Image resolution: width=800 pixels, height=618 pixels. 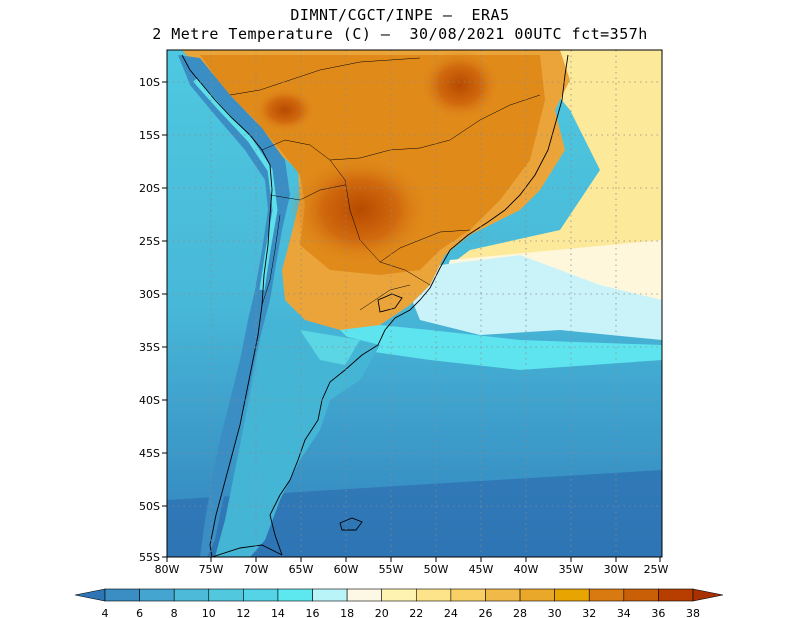 I want to click on colorbar-label: 16, so click(x=313, y=612).